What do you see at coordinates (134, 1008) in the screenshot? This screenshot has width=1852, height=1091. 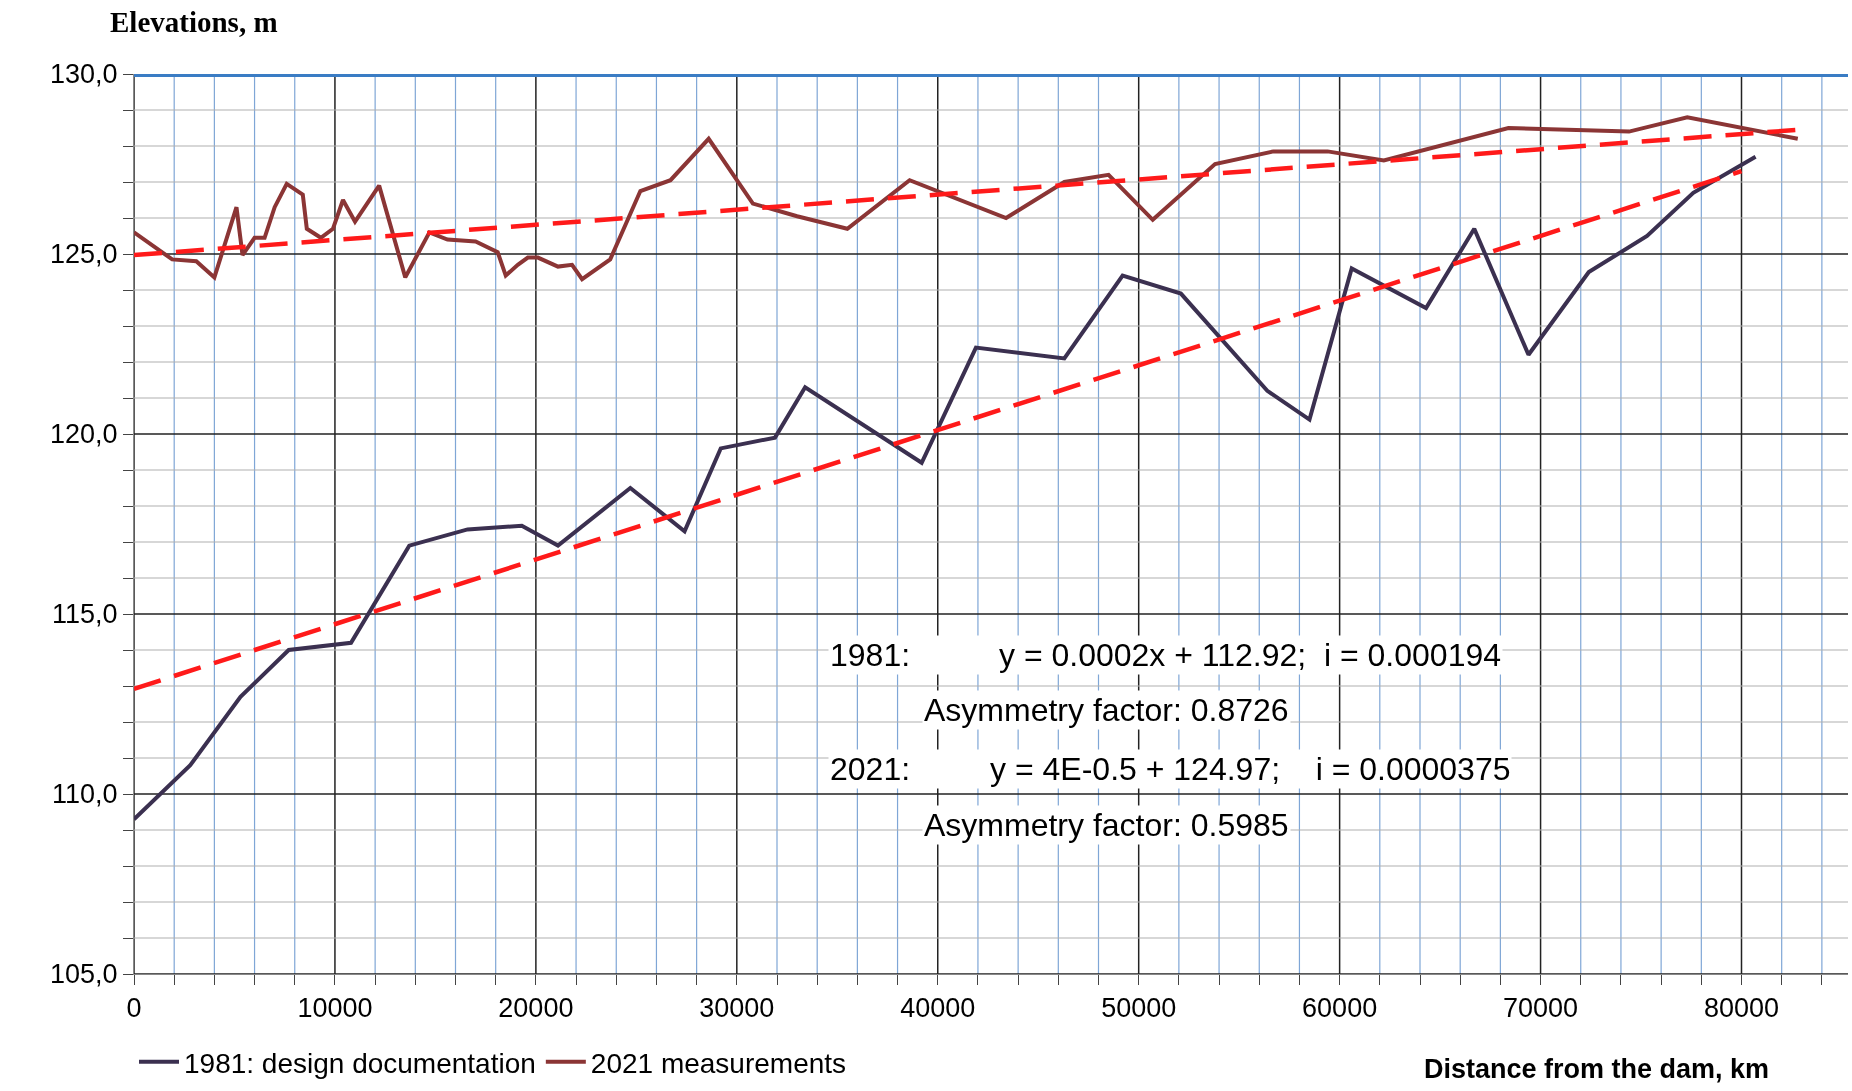 I see `x-tick-label: 0` at bounding box center [134, 1008].